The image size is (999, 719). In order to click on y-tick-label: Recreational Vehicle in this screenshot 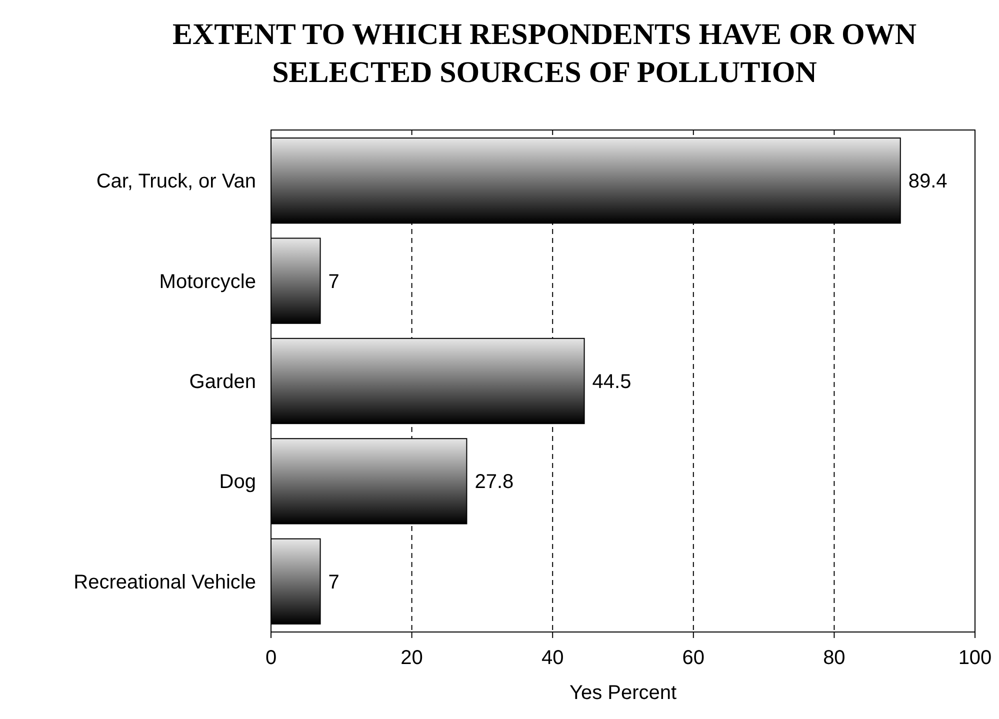, I will do `click(165, 582)`.